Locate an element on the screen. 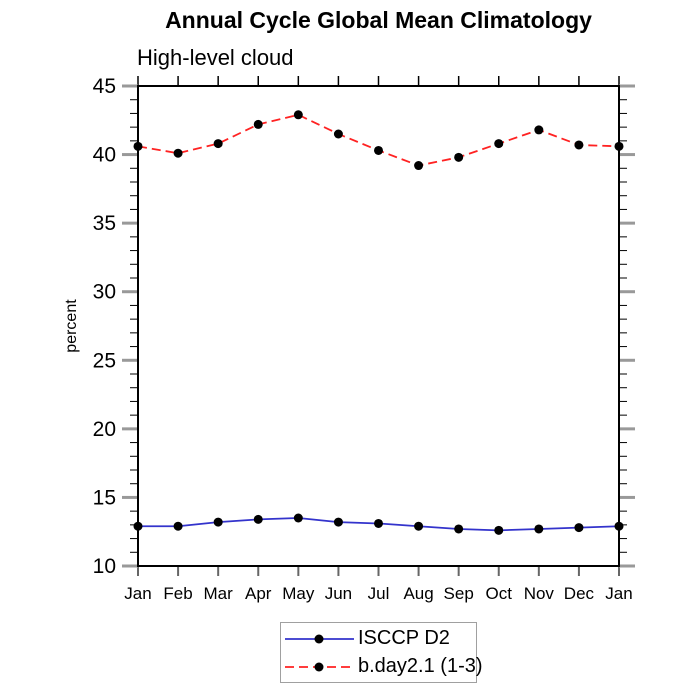  x-tick-label: Oct is located at coordinates (499, 593).